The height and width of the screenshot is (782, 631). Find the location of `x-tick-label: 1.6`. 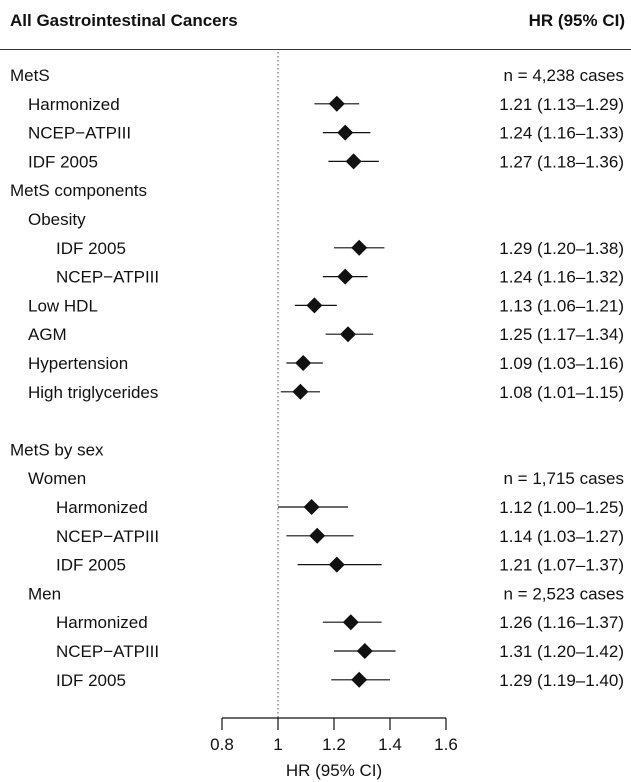

x-tick-label: 1.6 is located at coordinates (446, 744).